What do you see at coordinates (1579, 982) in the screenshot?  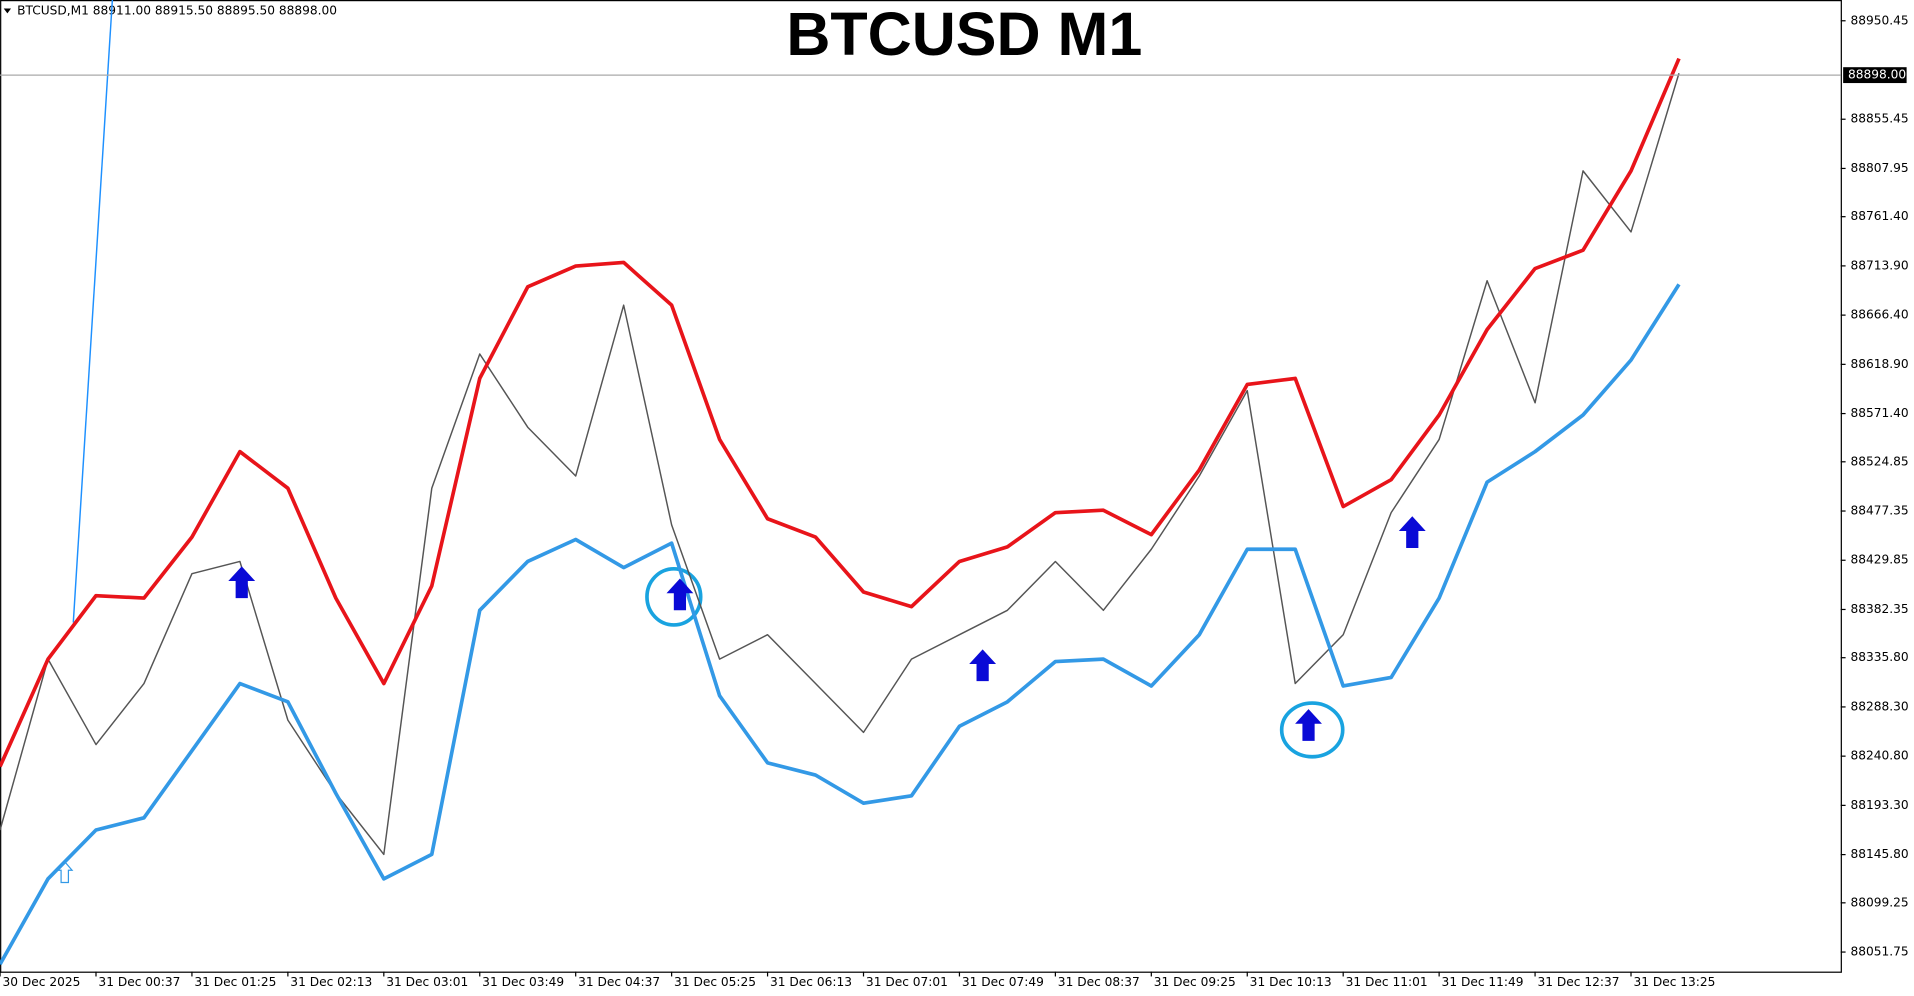 I see `x-tick-label: 31 Dec 12:37` at bounding box center [1579, 982].